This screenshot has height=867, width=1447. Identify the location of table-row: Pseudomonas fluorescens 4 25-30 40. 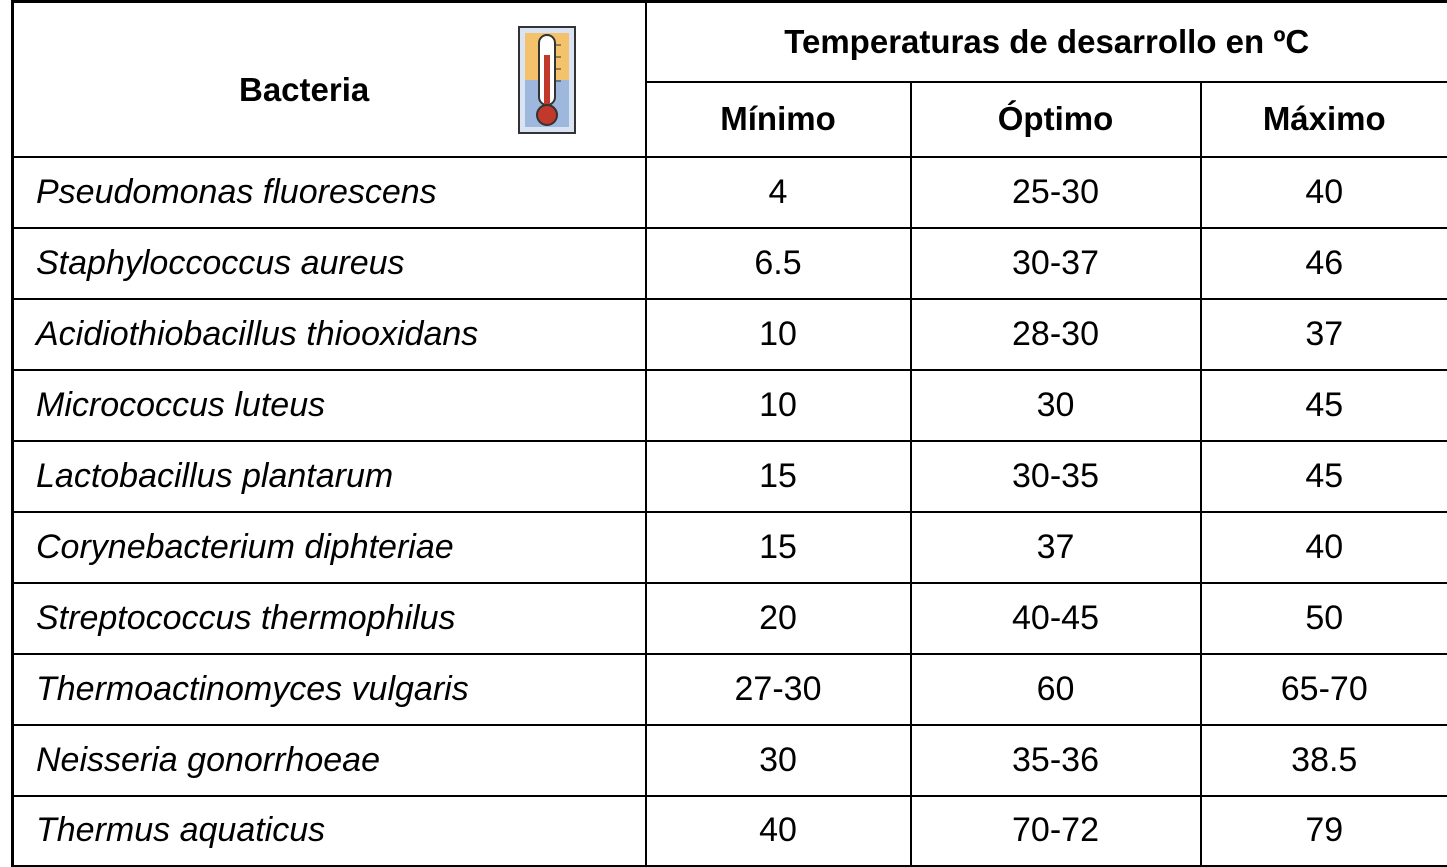
(729, 192).